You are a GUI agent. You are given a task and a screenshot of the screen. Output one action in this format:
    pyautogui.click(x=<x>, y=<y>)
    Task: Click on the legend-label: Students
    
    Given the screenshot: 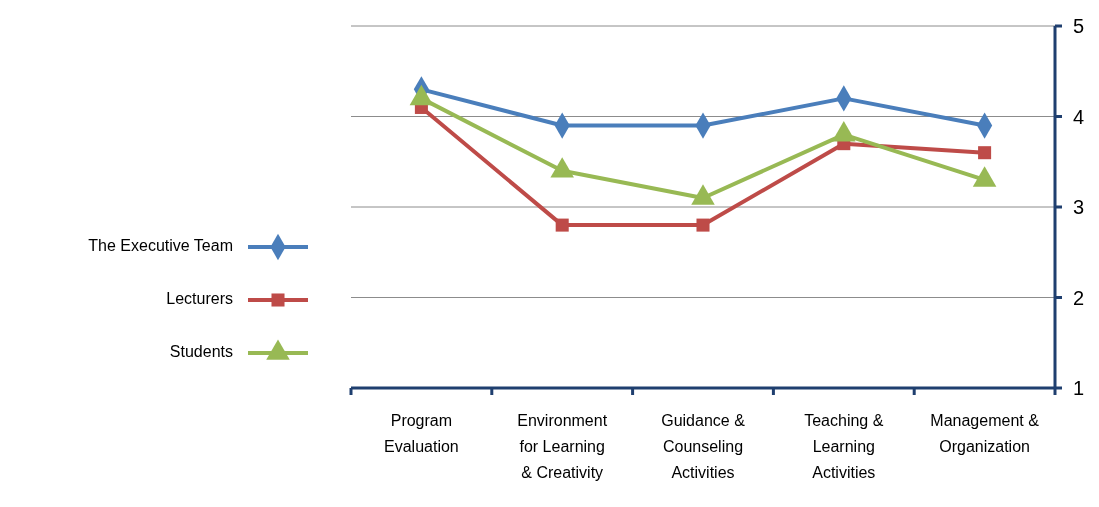 What is the action you would take?
    pyautogui.click(x=201, y=351)
    